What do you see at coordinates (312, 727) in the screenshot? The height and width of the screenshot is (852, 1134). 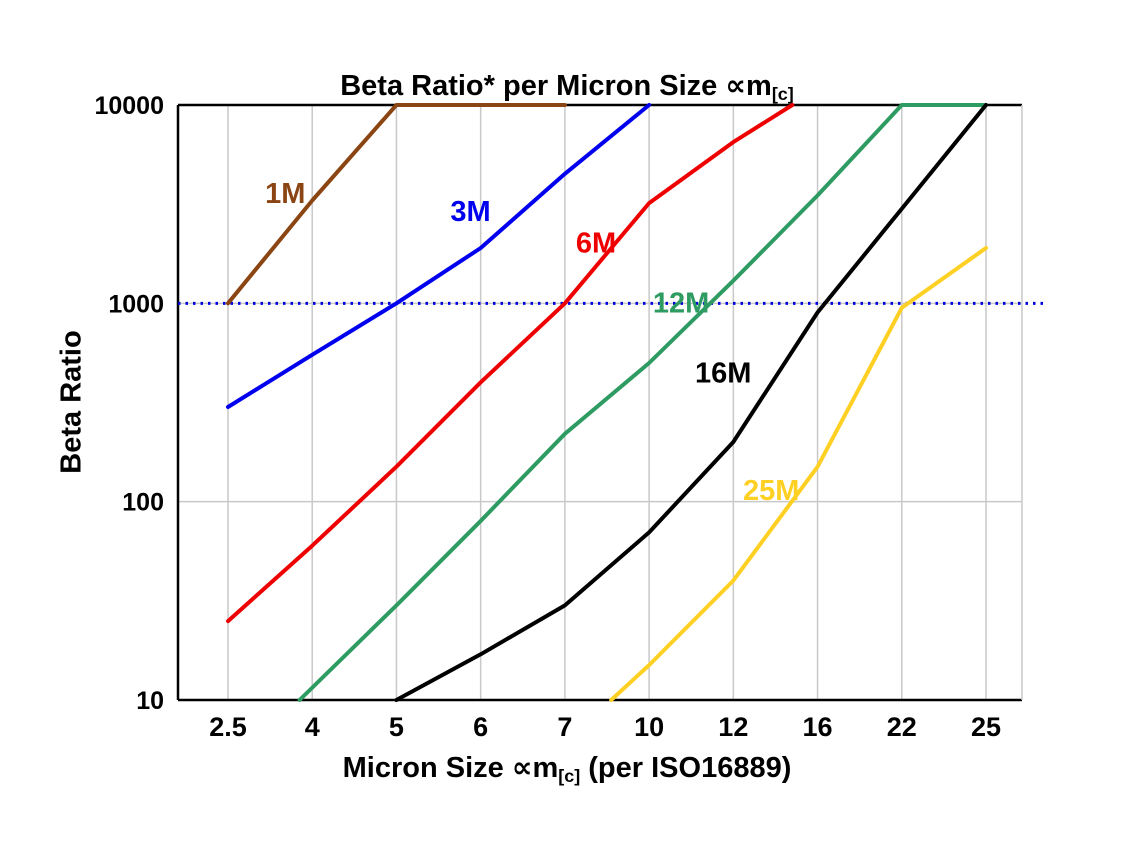 I see `x-tick-label: 4` at bounding box center [312, 727].